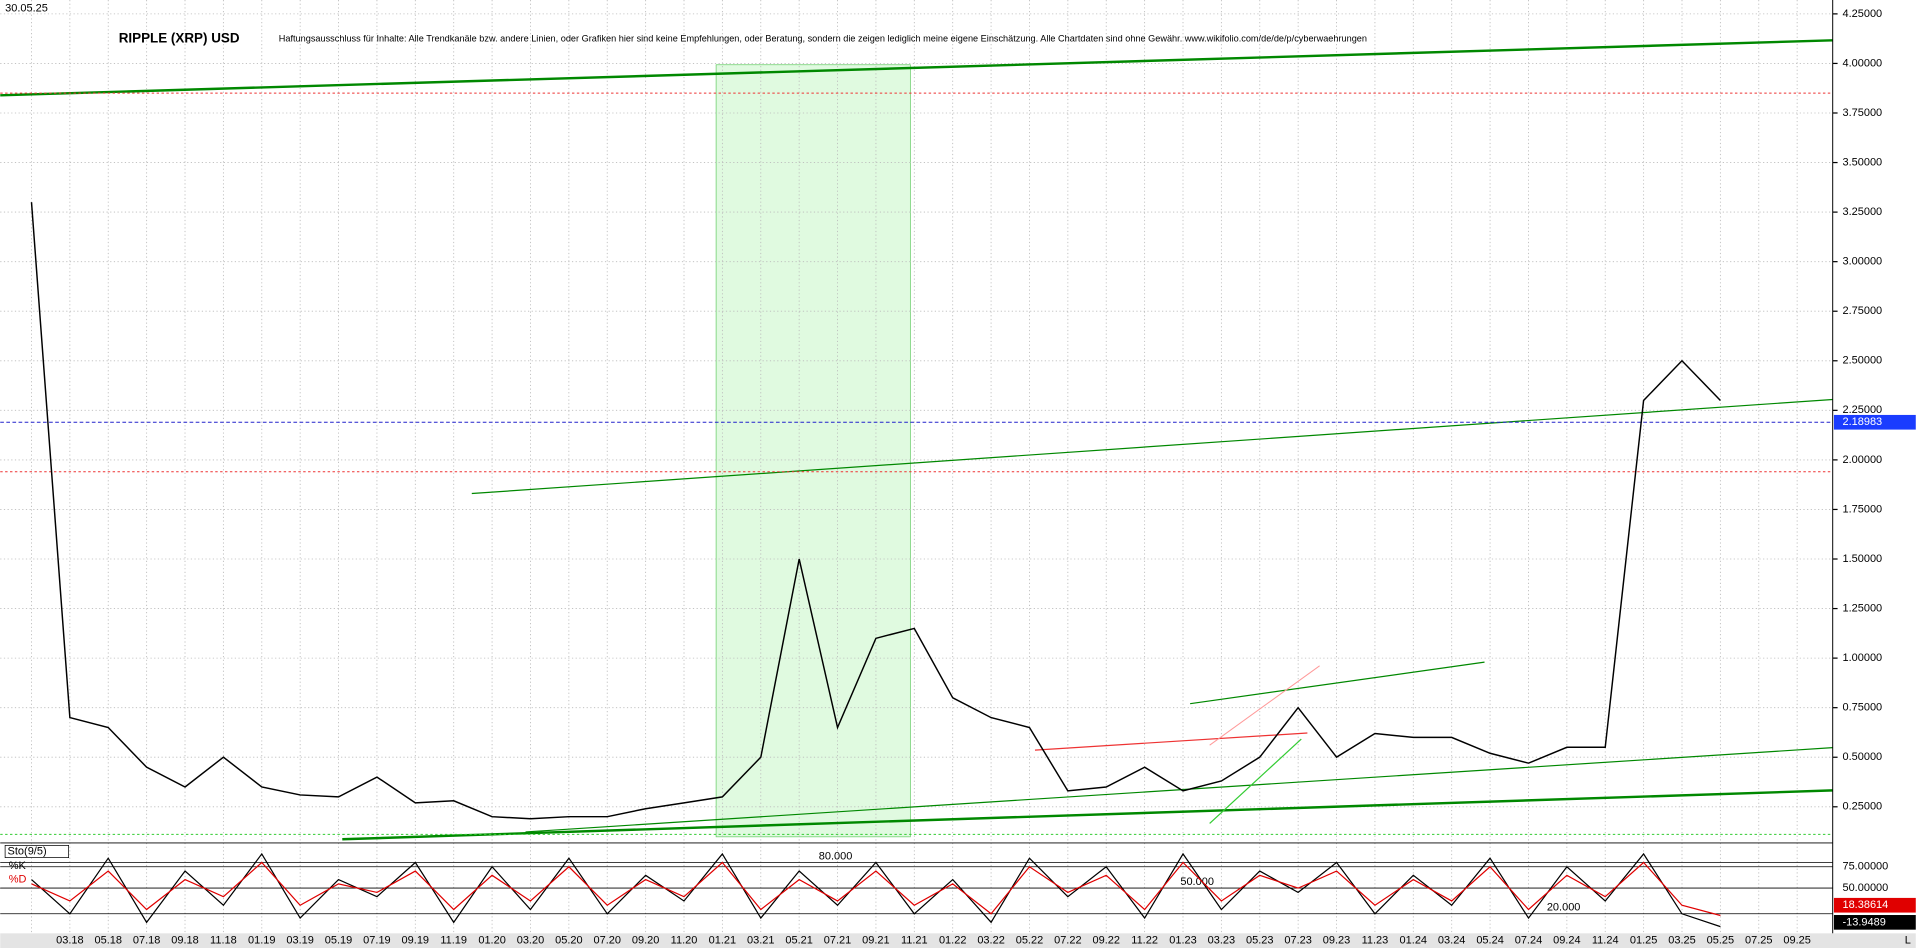 The width and height of the screenshot is (1916, 948). Describe the element at coordinates (1564, 908) in the screenshot. I see `level-label: 20.000` at that location.